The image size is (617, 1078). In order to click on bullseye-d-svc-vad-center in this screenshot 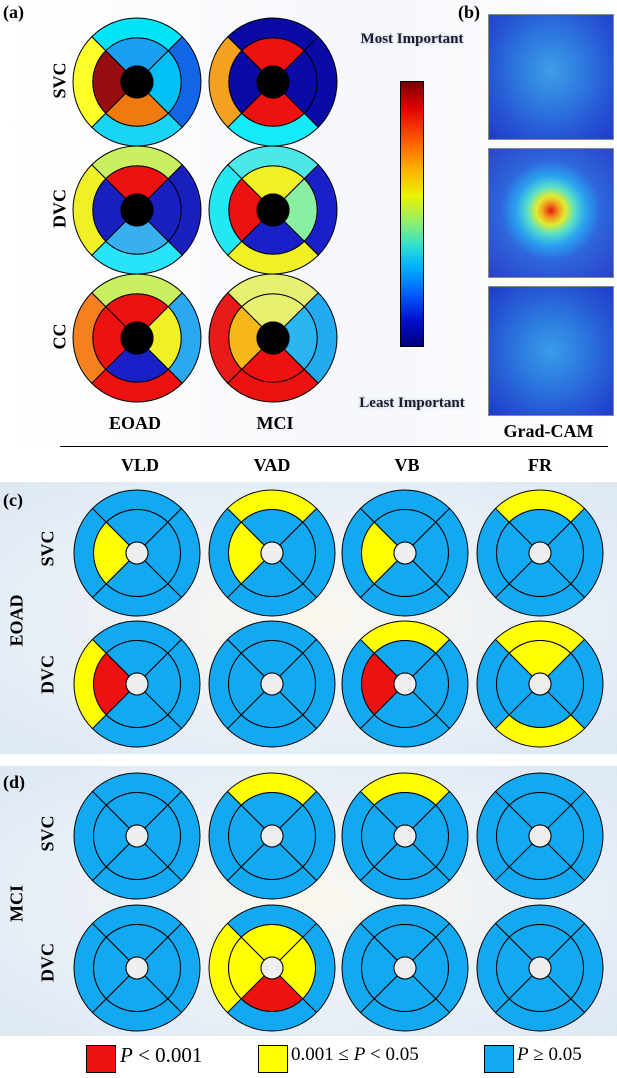, I will do `click(272, 836)`.